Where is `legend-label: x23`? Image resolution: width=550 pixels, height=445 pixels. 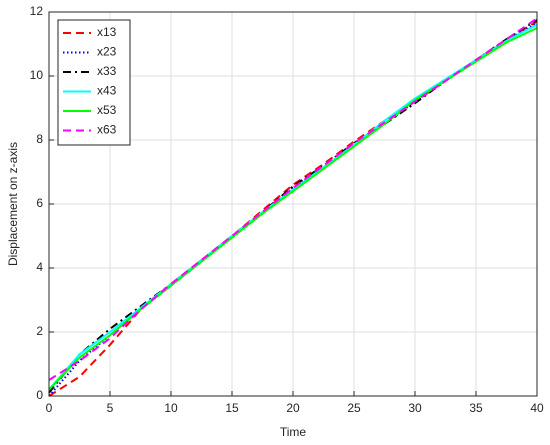
legend-label: x23 is located at coordinates (107, 52).